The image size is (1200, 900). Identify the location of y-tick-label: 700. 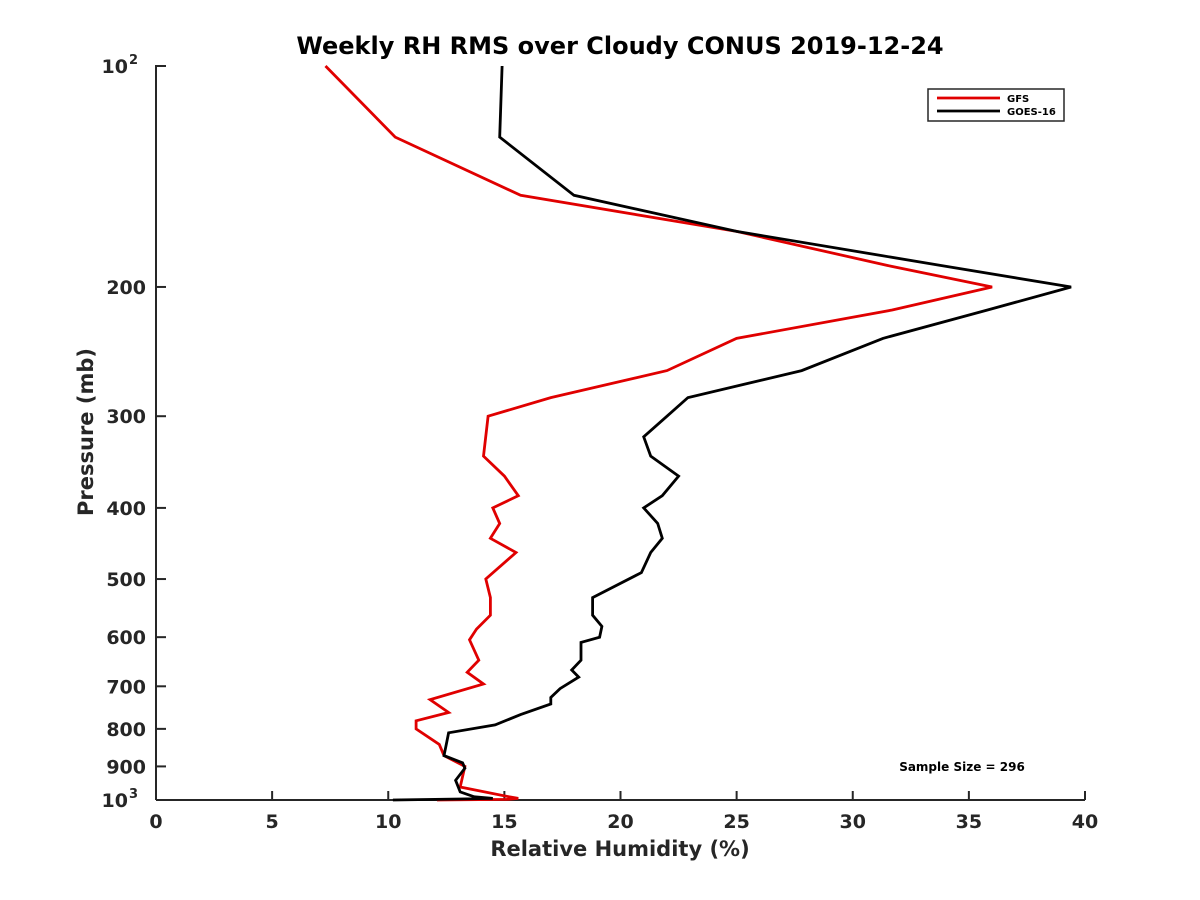
(126, 687).